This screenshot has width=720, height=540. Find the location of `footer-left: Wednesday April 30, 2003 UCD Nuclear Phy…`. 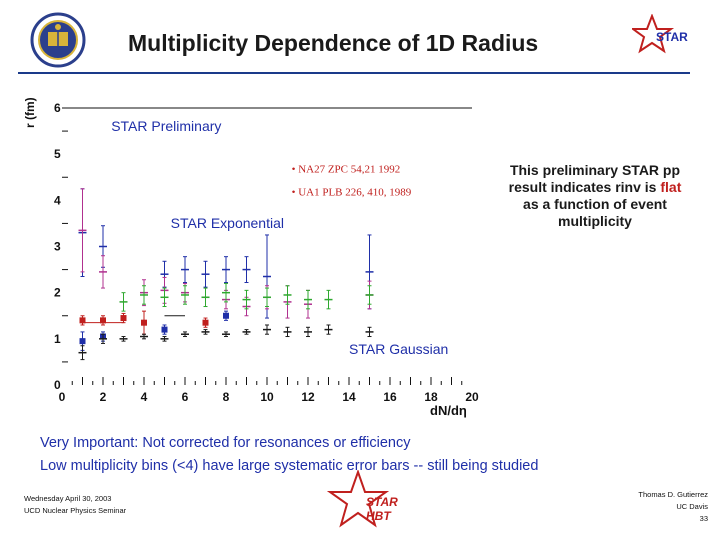

footer-left: Wednesday April 30, 2003 UCD Nuclear Phy… is located at coordinates (75, 505).